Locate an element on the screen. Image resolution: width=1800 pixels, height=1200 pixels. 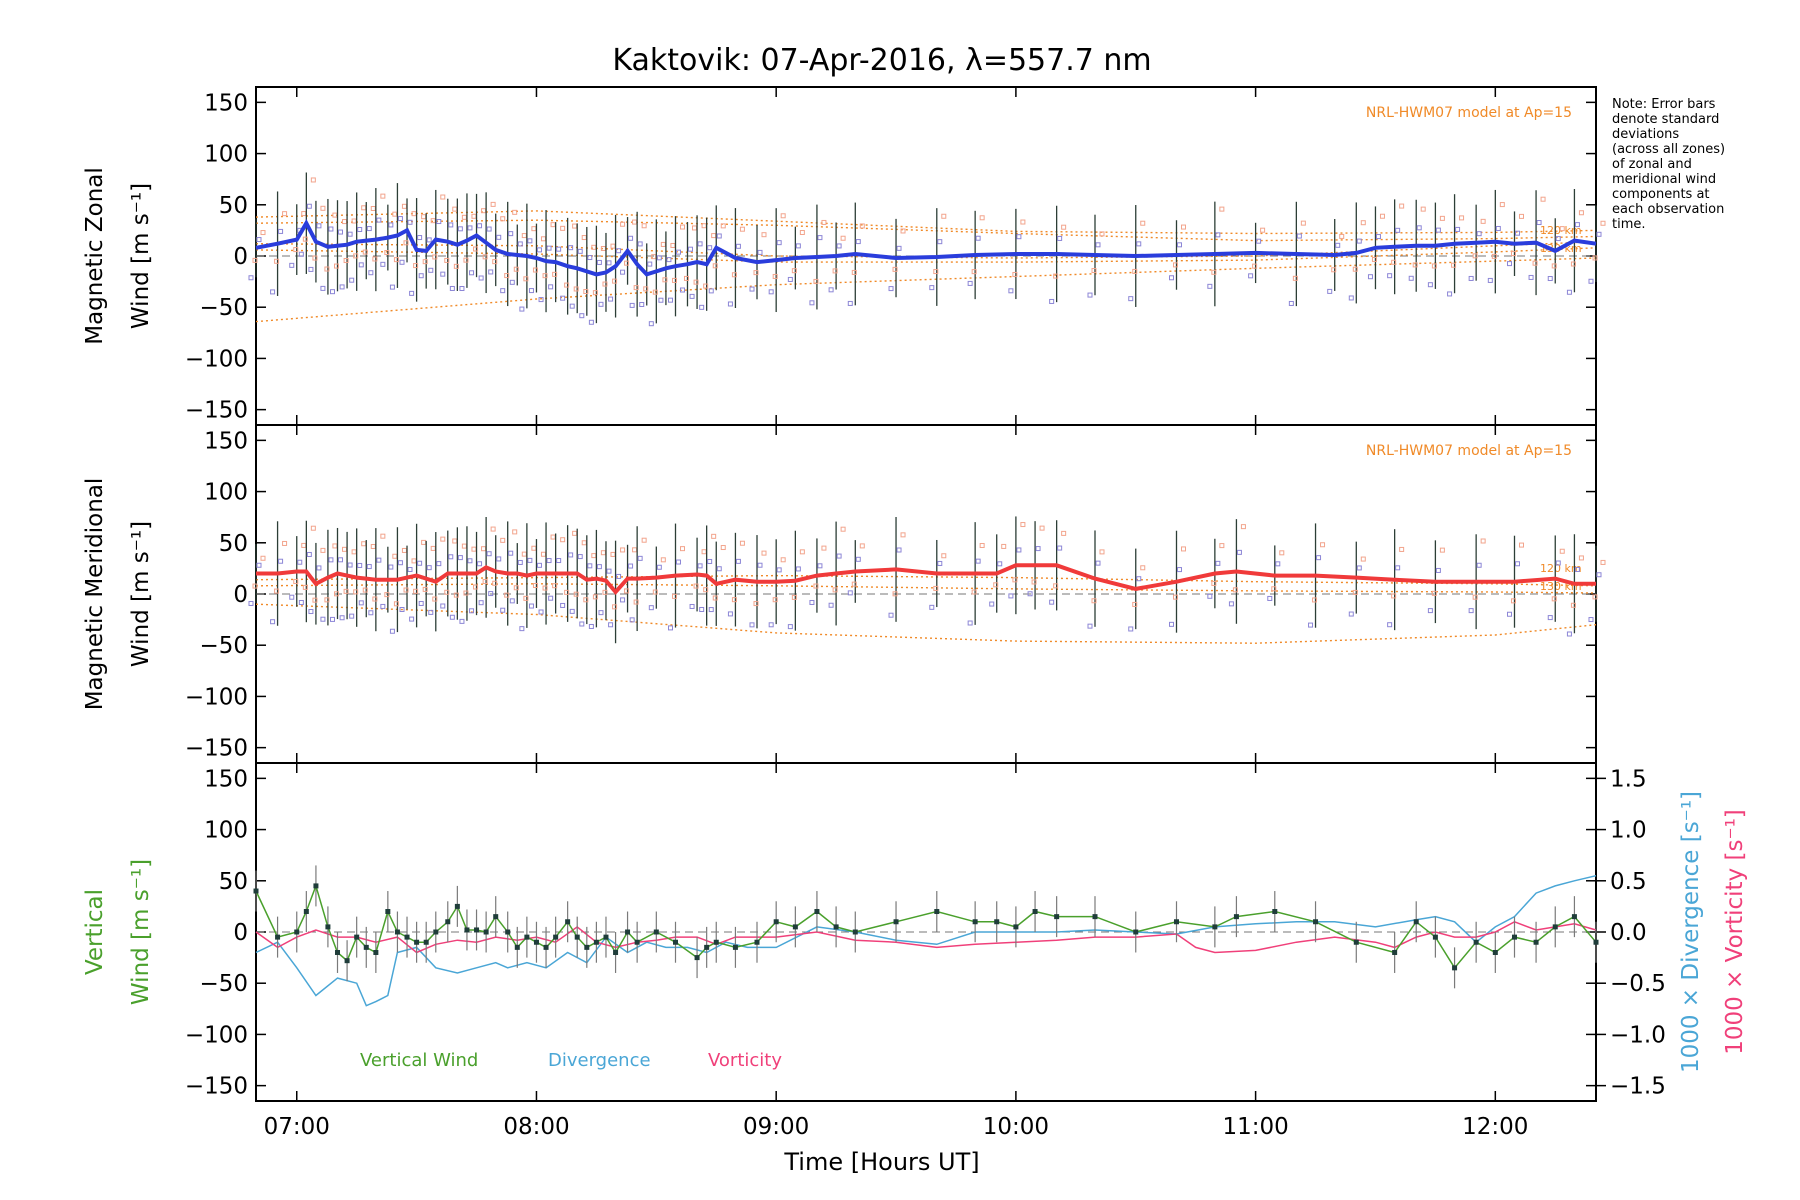
y-axis-label: Vertical is located at coordinates (95, 932).